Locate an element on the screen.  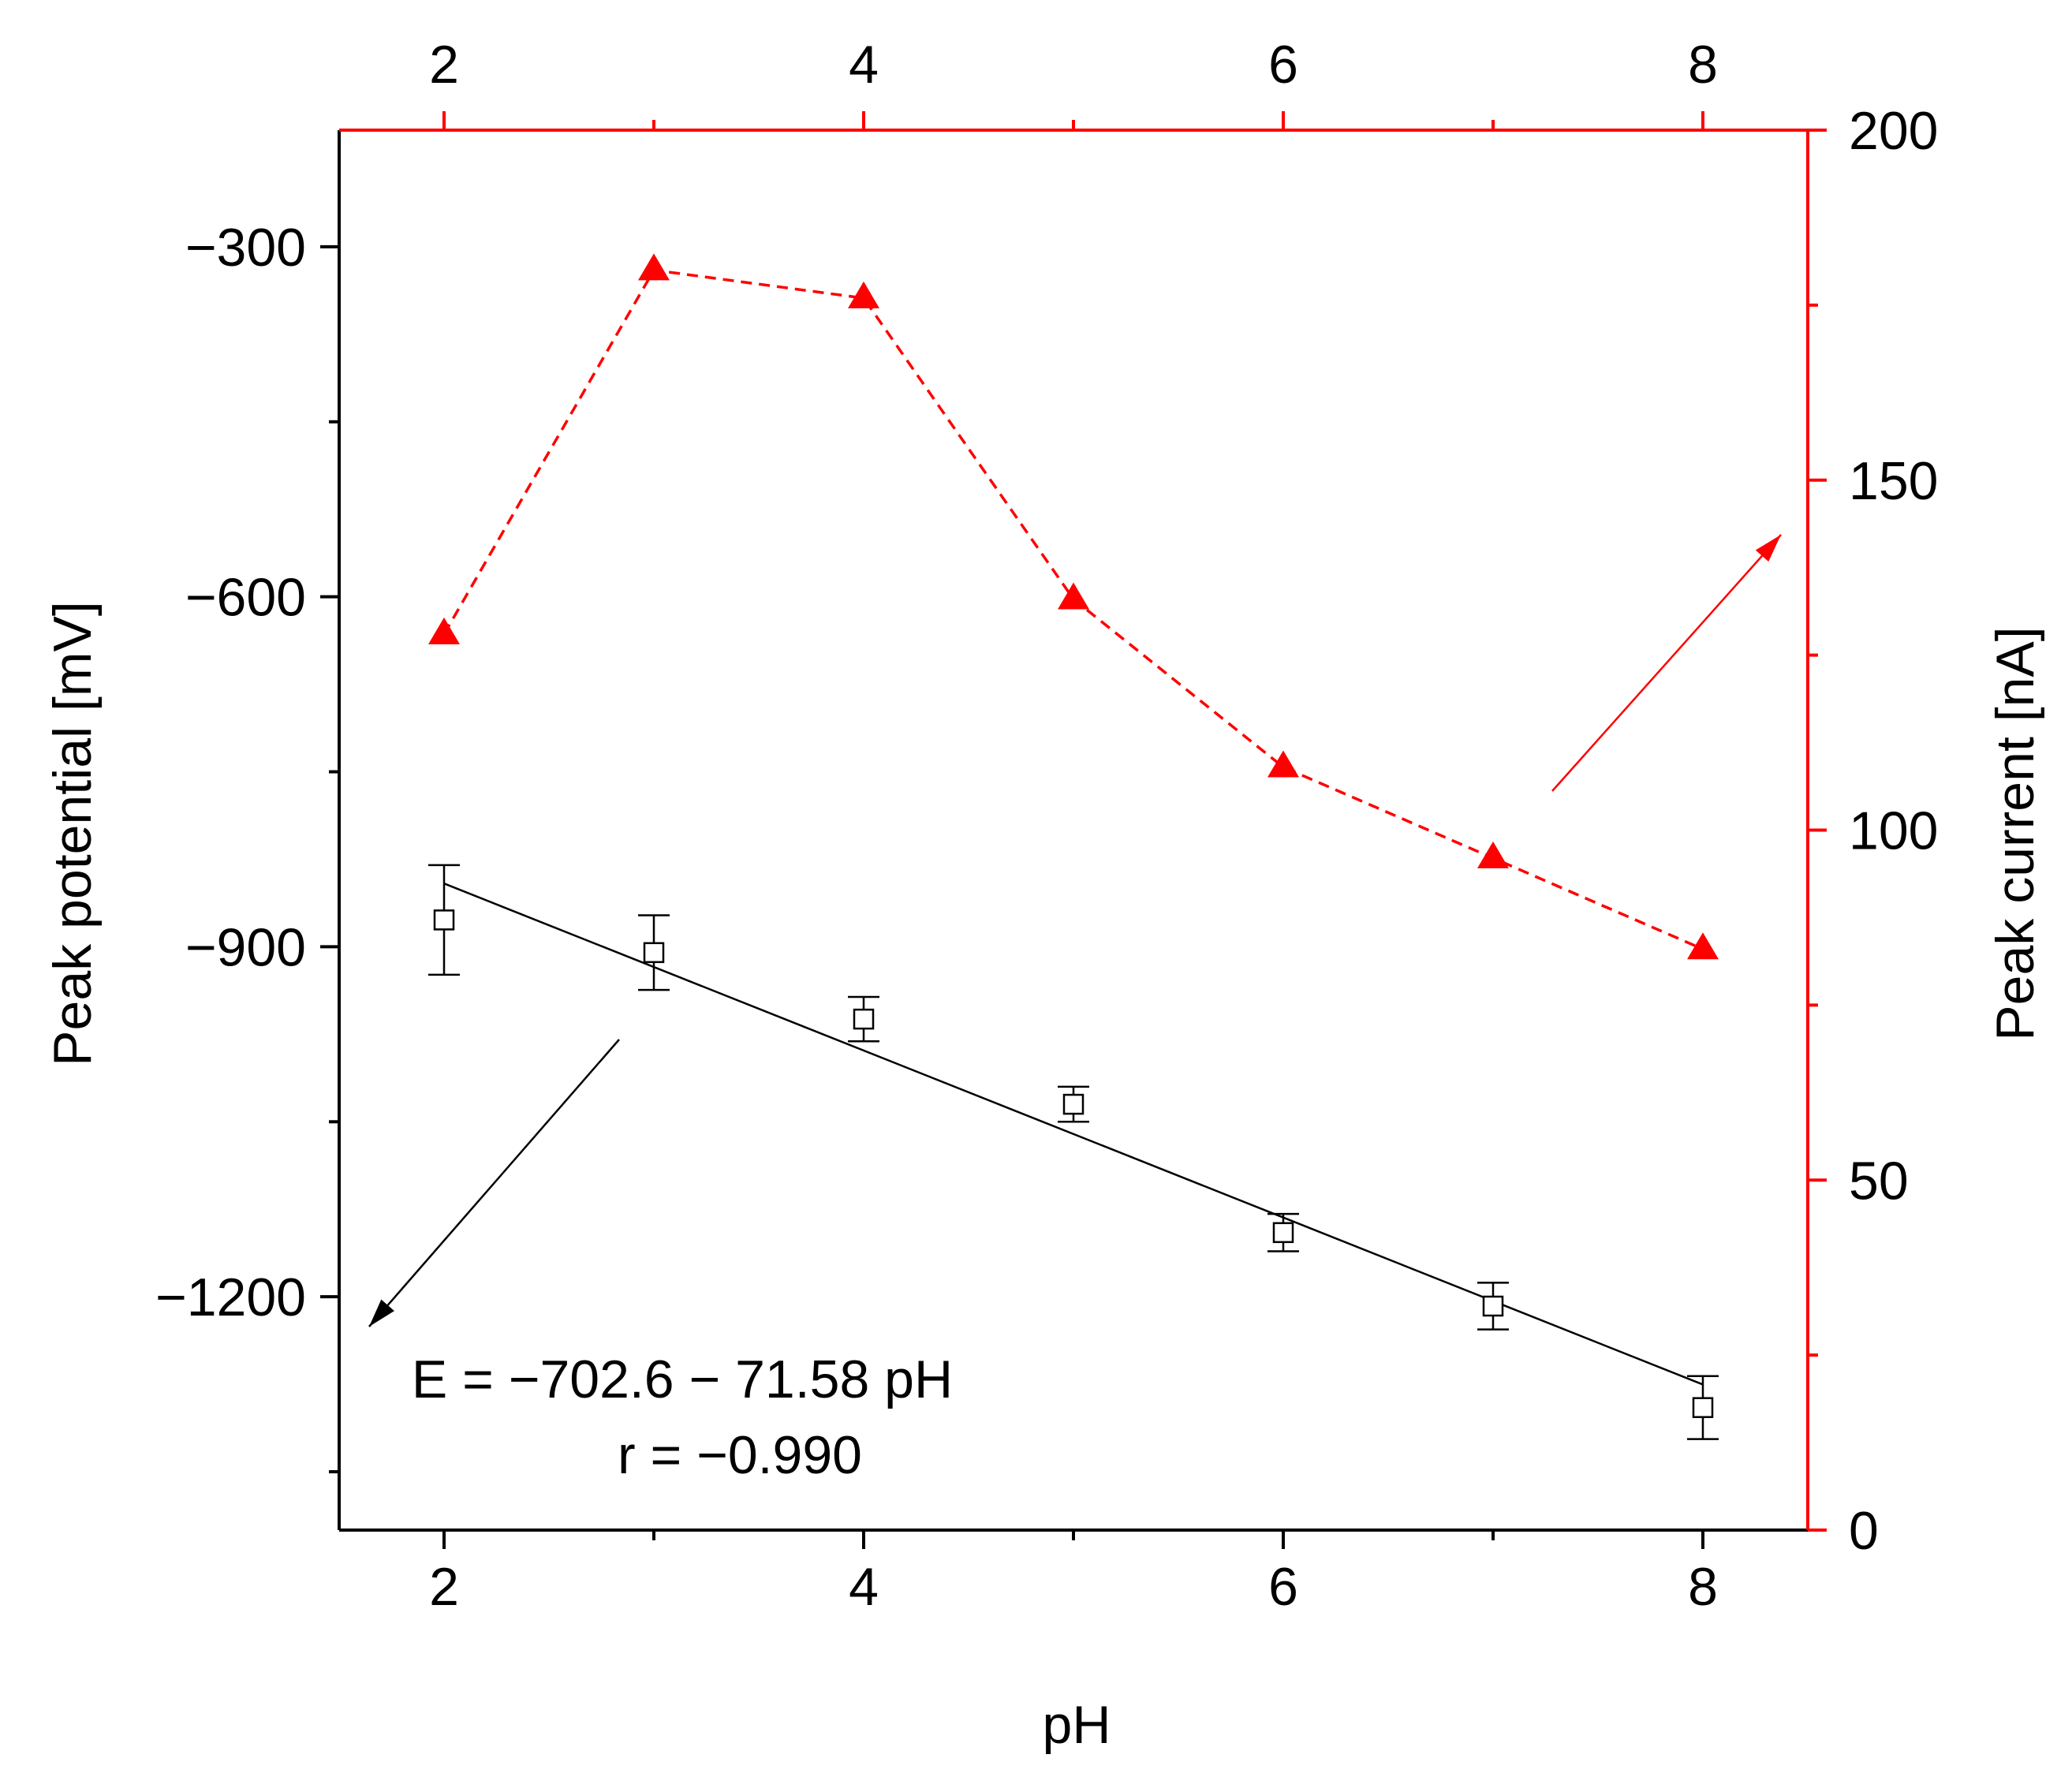
left-y-tick-label: −600 is located at coordinates (245, 598).